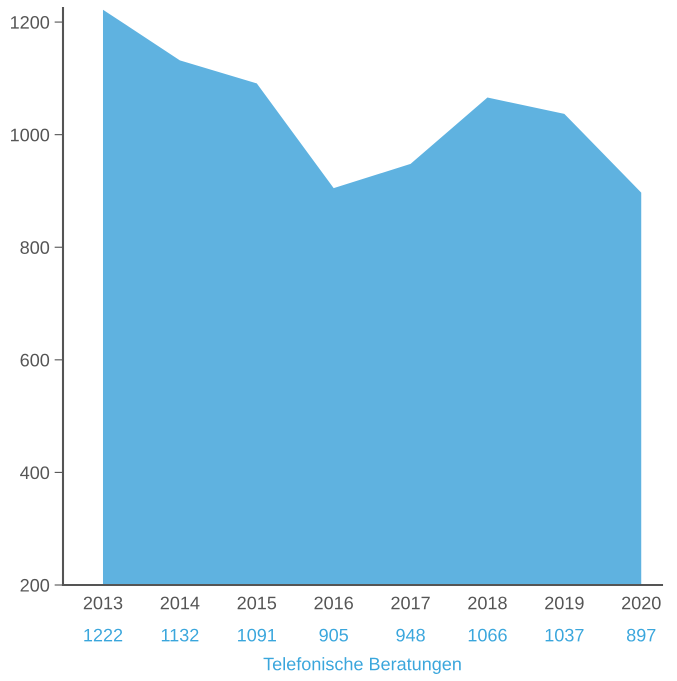 This screenshot has height=681, width=677. Describe the element at coordinates (333, 635) in the screenshot. I see `data-label: 905` at that location.